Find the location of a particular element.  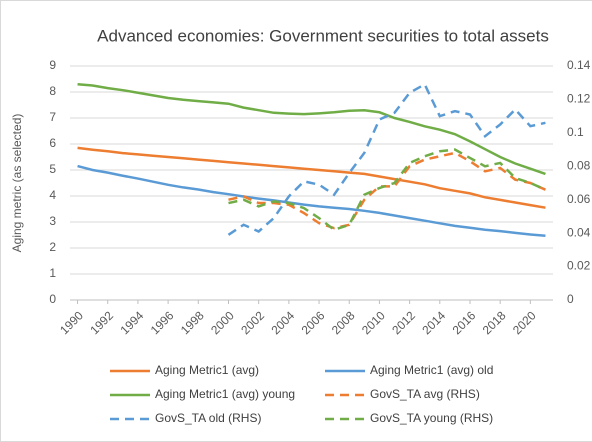

y-tick-label: 2 is located at coordinates (52, 247).